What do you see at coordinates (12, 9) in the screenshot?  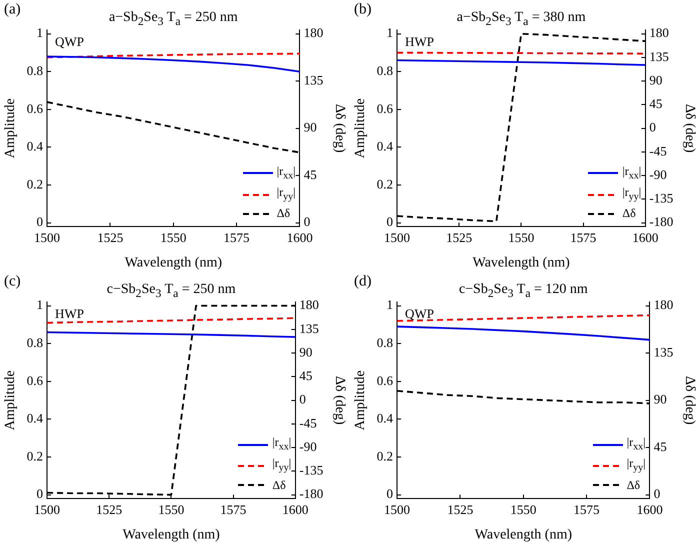 I see `text: (a)` at bounding box center [12, 9].